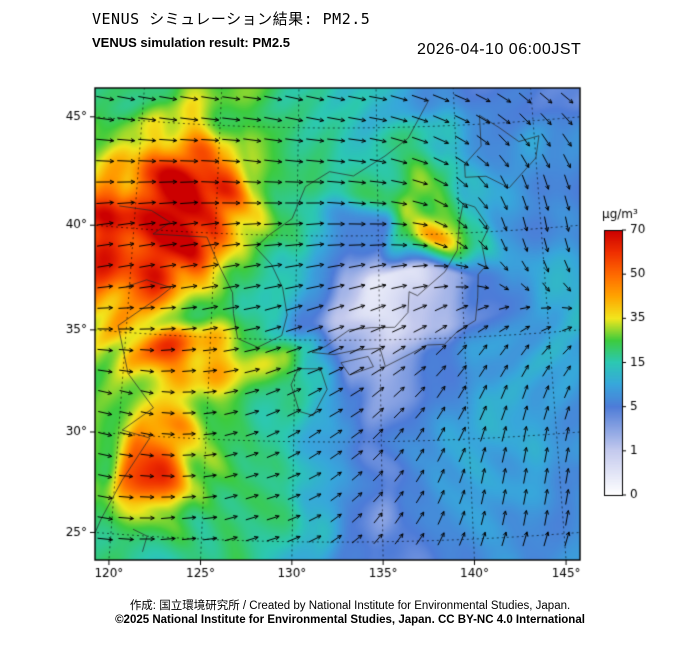 The height and width of the screenshot is (649, 700). What do you see at coordinates (191, 42) in the screenshot?
I see `page-title-english: VENUS simulation result: PM2.5` at bounding box center [191, 42].